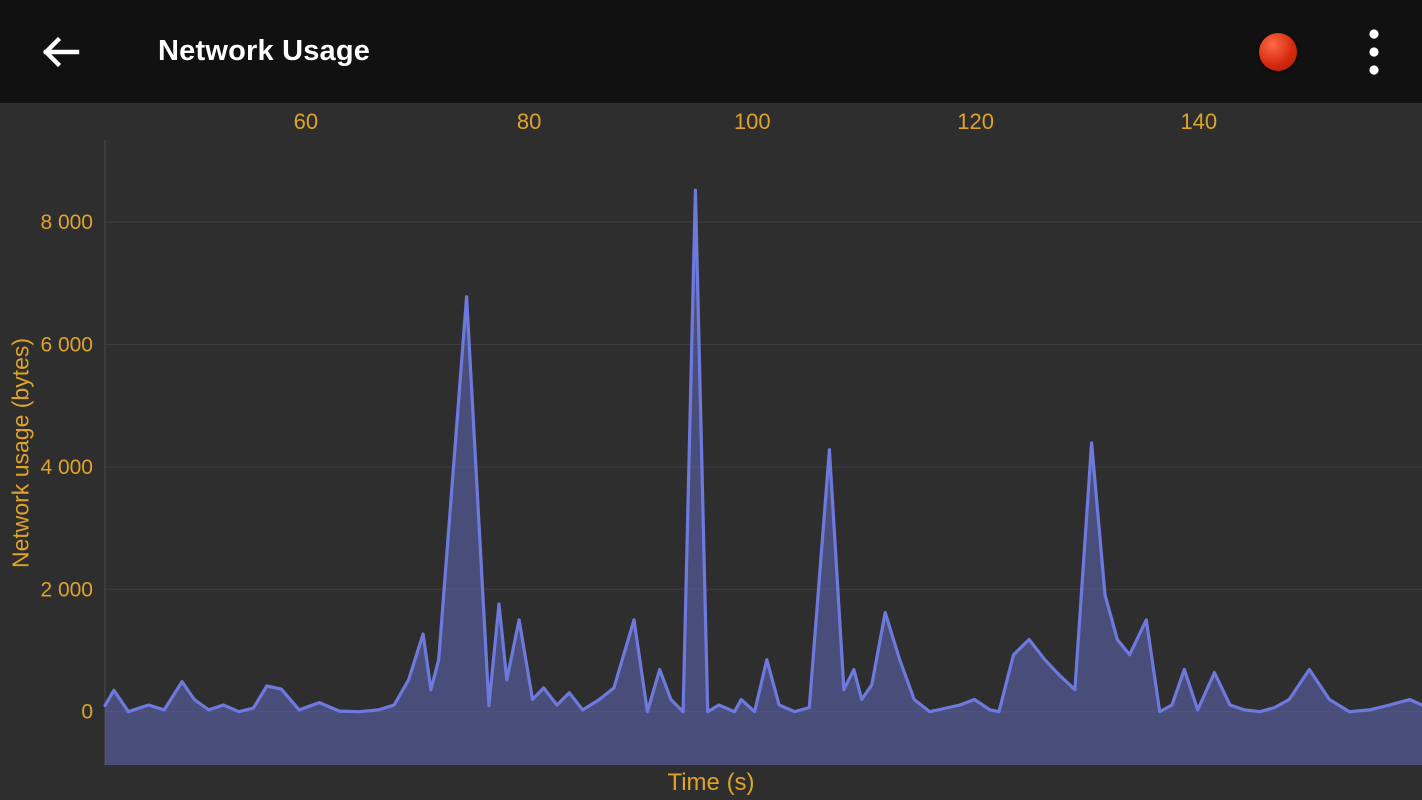 This screenshot has height=800, width=1422. What do you see at coordinates (711, 782) in the screenshot?
I see `x-axis-title: Time (s)` at bounding box center [711, 782].